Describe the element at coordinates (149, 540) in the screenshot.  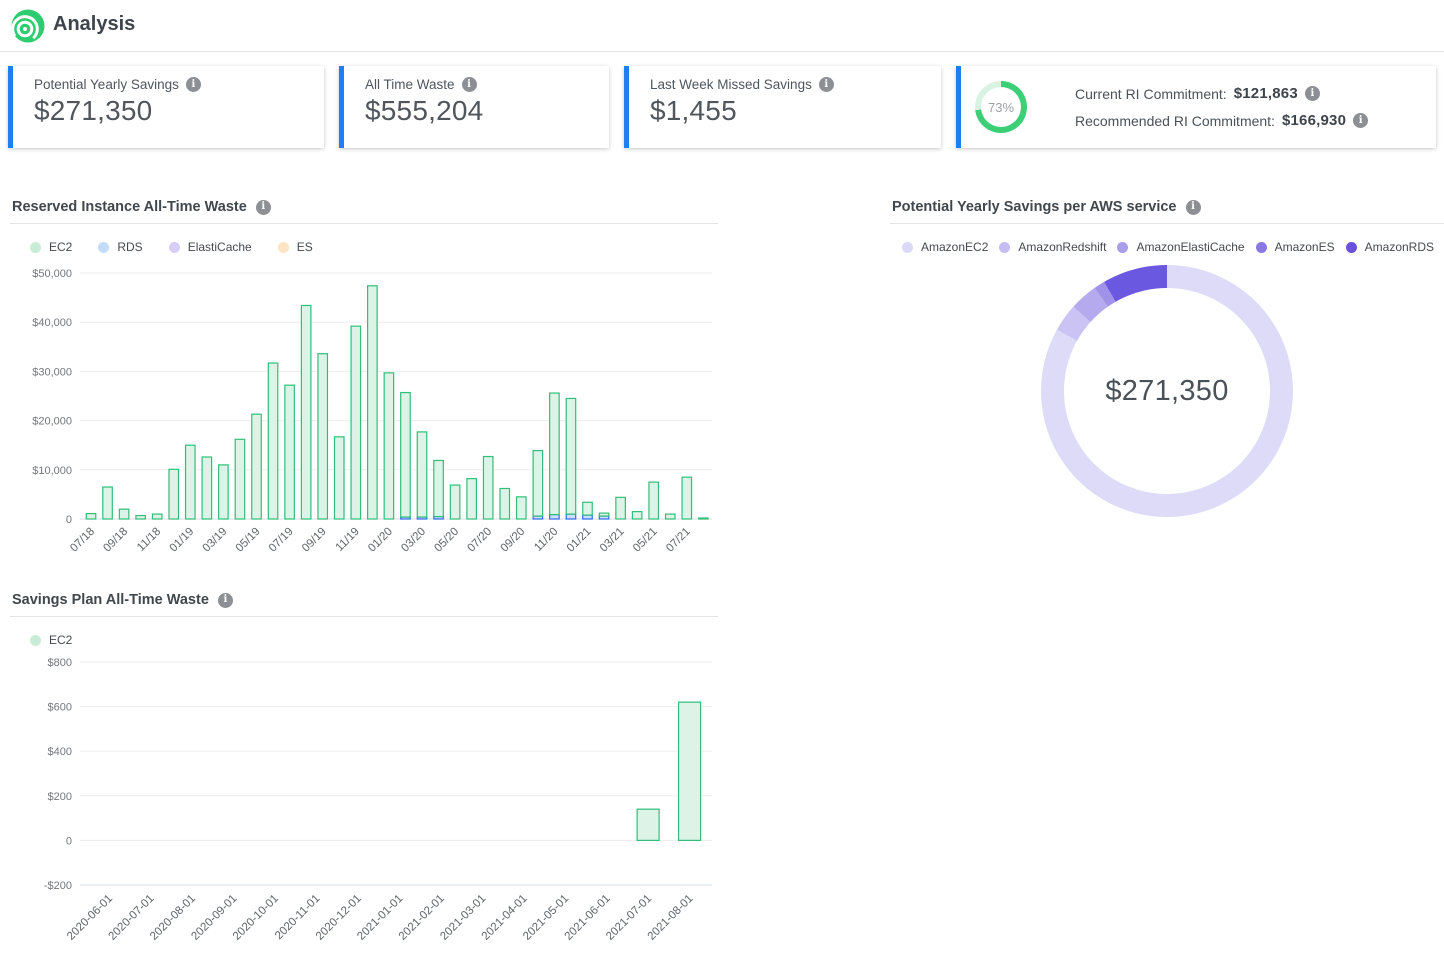
I see `x-tick-label: 11/18` at that location.